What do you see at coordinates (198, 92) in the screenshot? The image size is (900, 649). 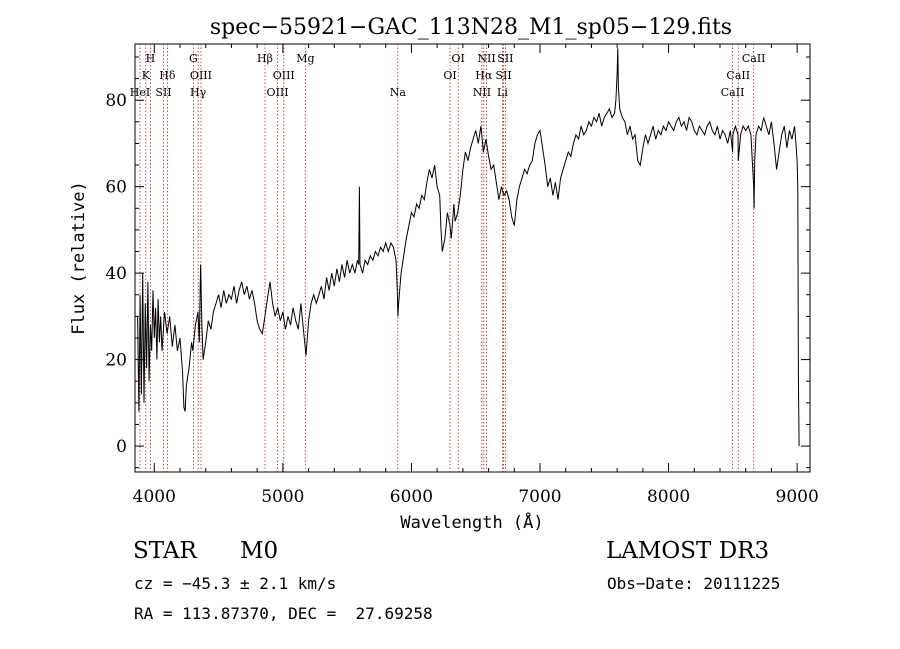 I see `line-label: Hγ` at bounding box center [198, 92].